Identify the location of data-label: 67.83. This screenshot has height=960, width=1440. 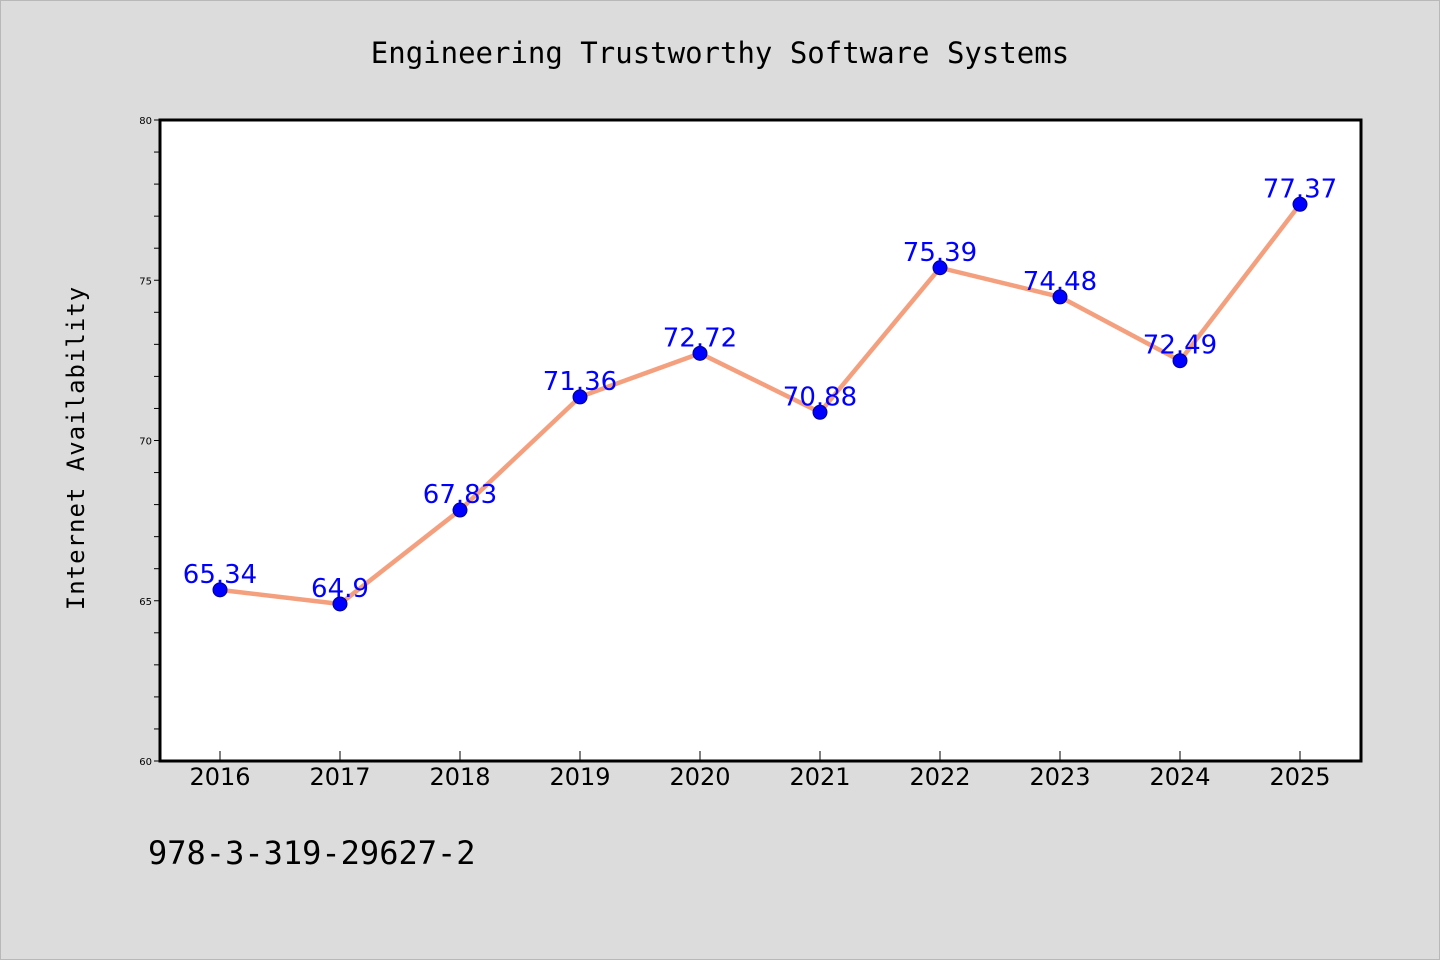
(460, 495).